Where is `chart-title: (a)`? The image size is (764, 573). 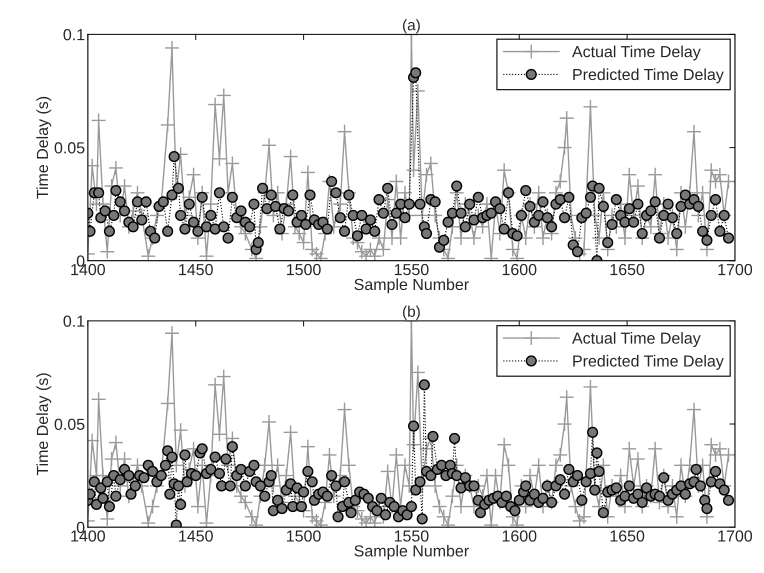 chart-title: (a) is located at coordinates (411, 26).